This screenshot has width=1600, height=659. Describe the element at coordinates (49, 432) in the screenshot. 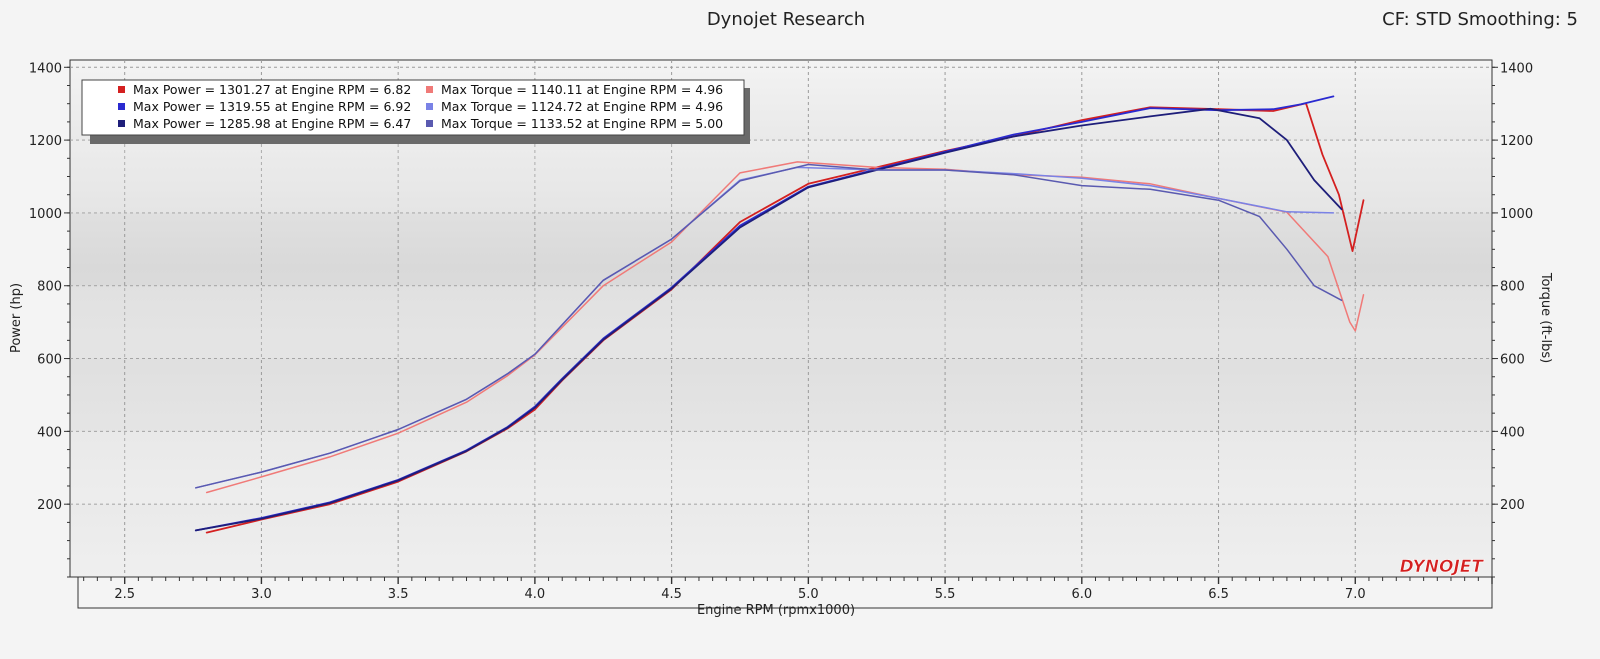

I see `y-tick-label-left: 400` at that location.